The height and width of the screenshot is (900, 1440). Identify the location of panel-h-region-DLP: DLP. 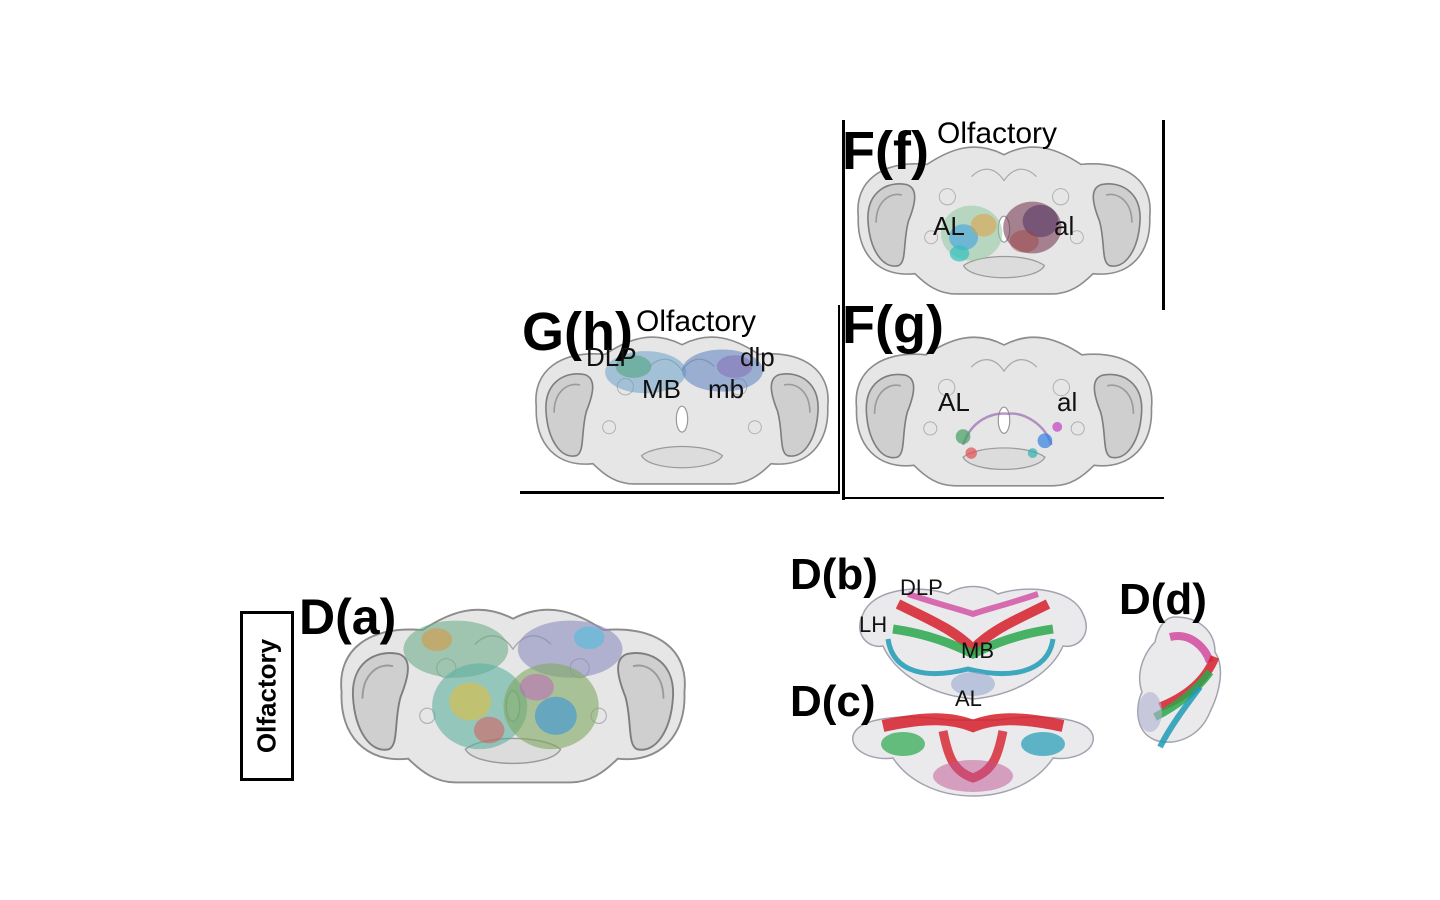
(611, 357).